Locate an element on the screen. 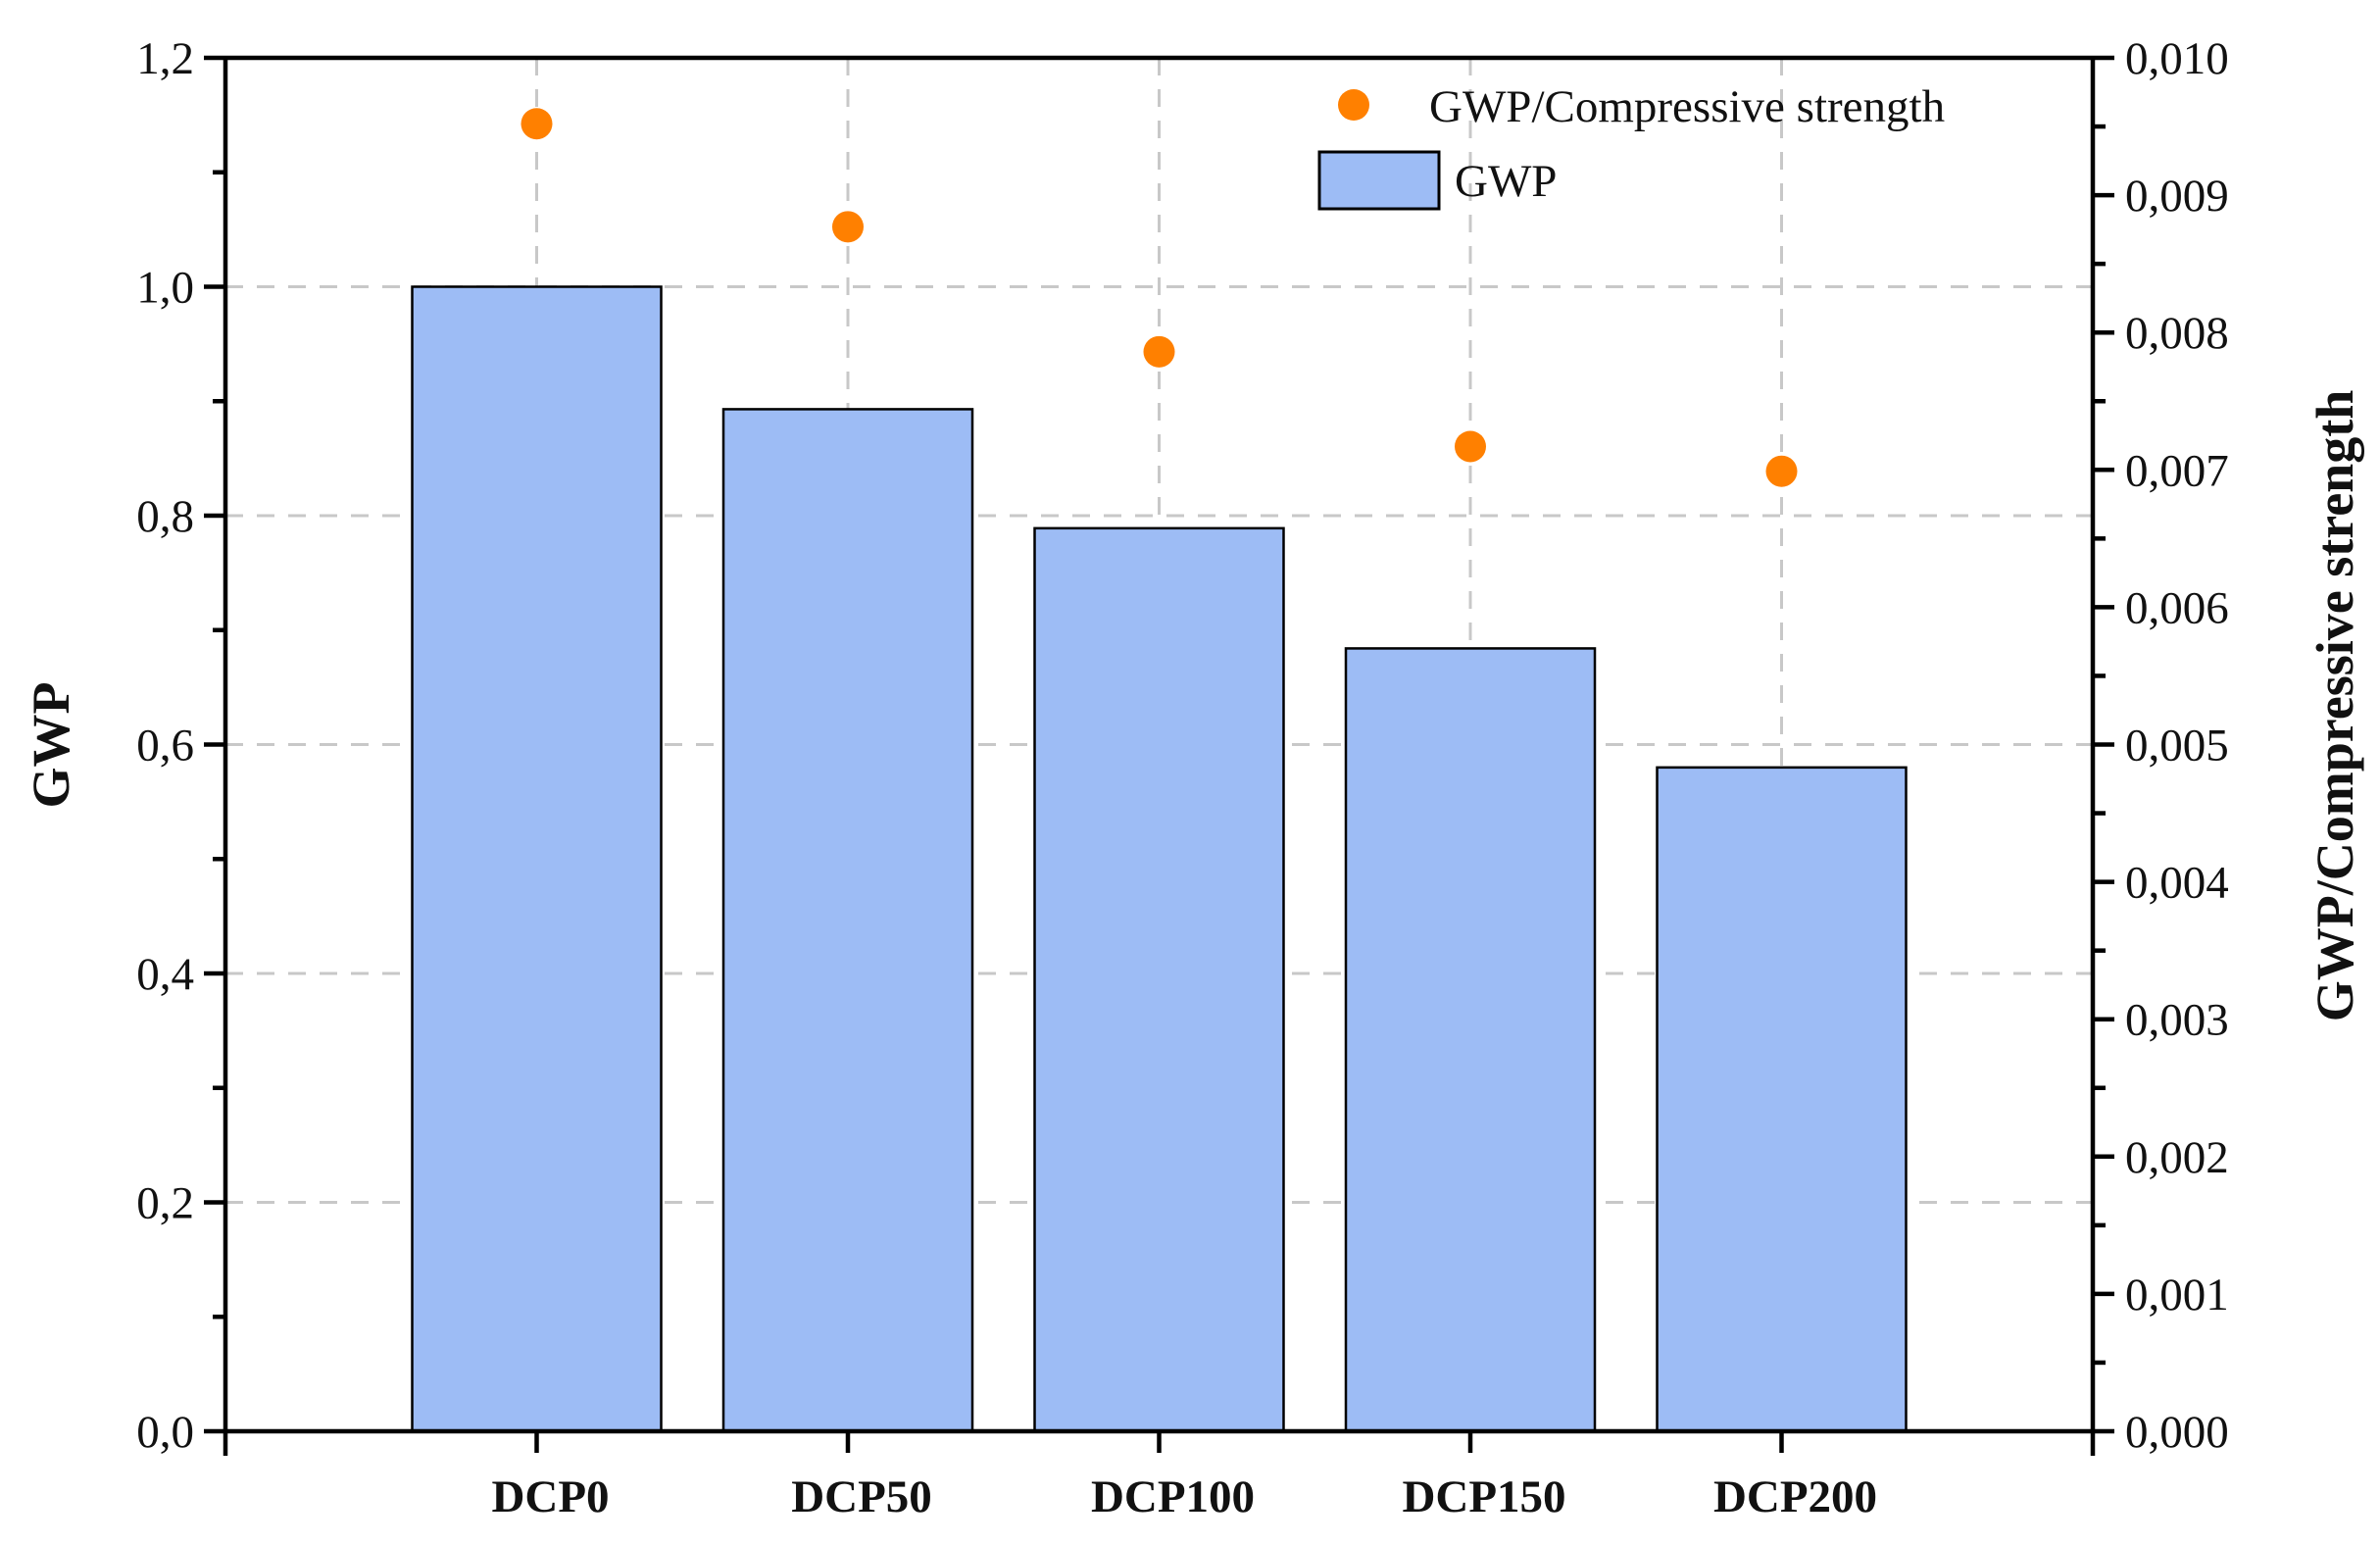  y-right-tick-label: 0,009 is located at coordinates (2177, 197).